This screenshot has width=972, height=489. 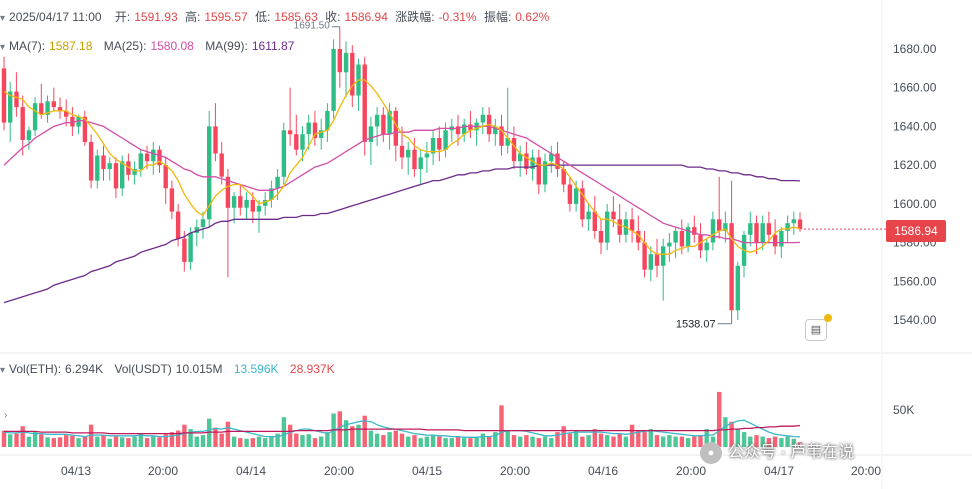 I want to click on volume-ma-a-line, so click(x=402, y=428).